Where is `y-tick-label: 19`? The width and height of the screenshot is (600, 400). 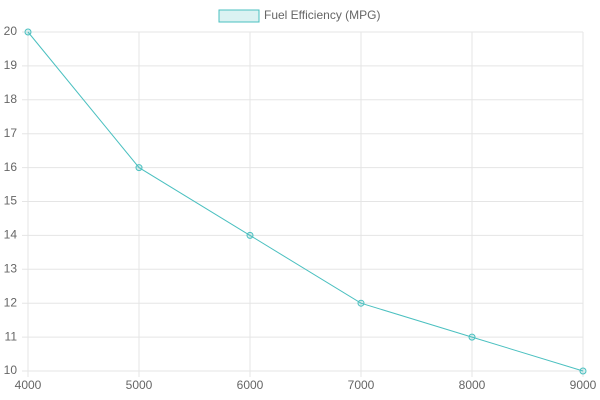
y-tick-label: 19 is located at coordinates (11, 65).